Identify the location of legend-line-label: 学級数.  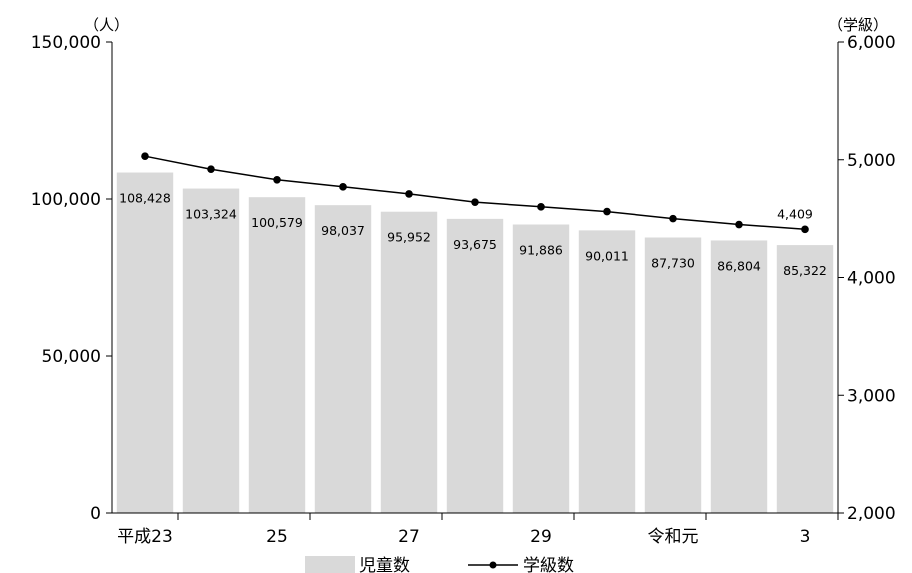
(548, 564).